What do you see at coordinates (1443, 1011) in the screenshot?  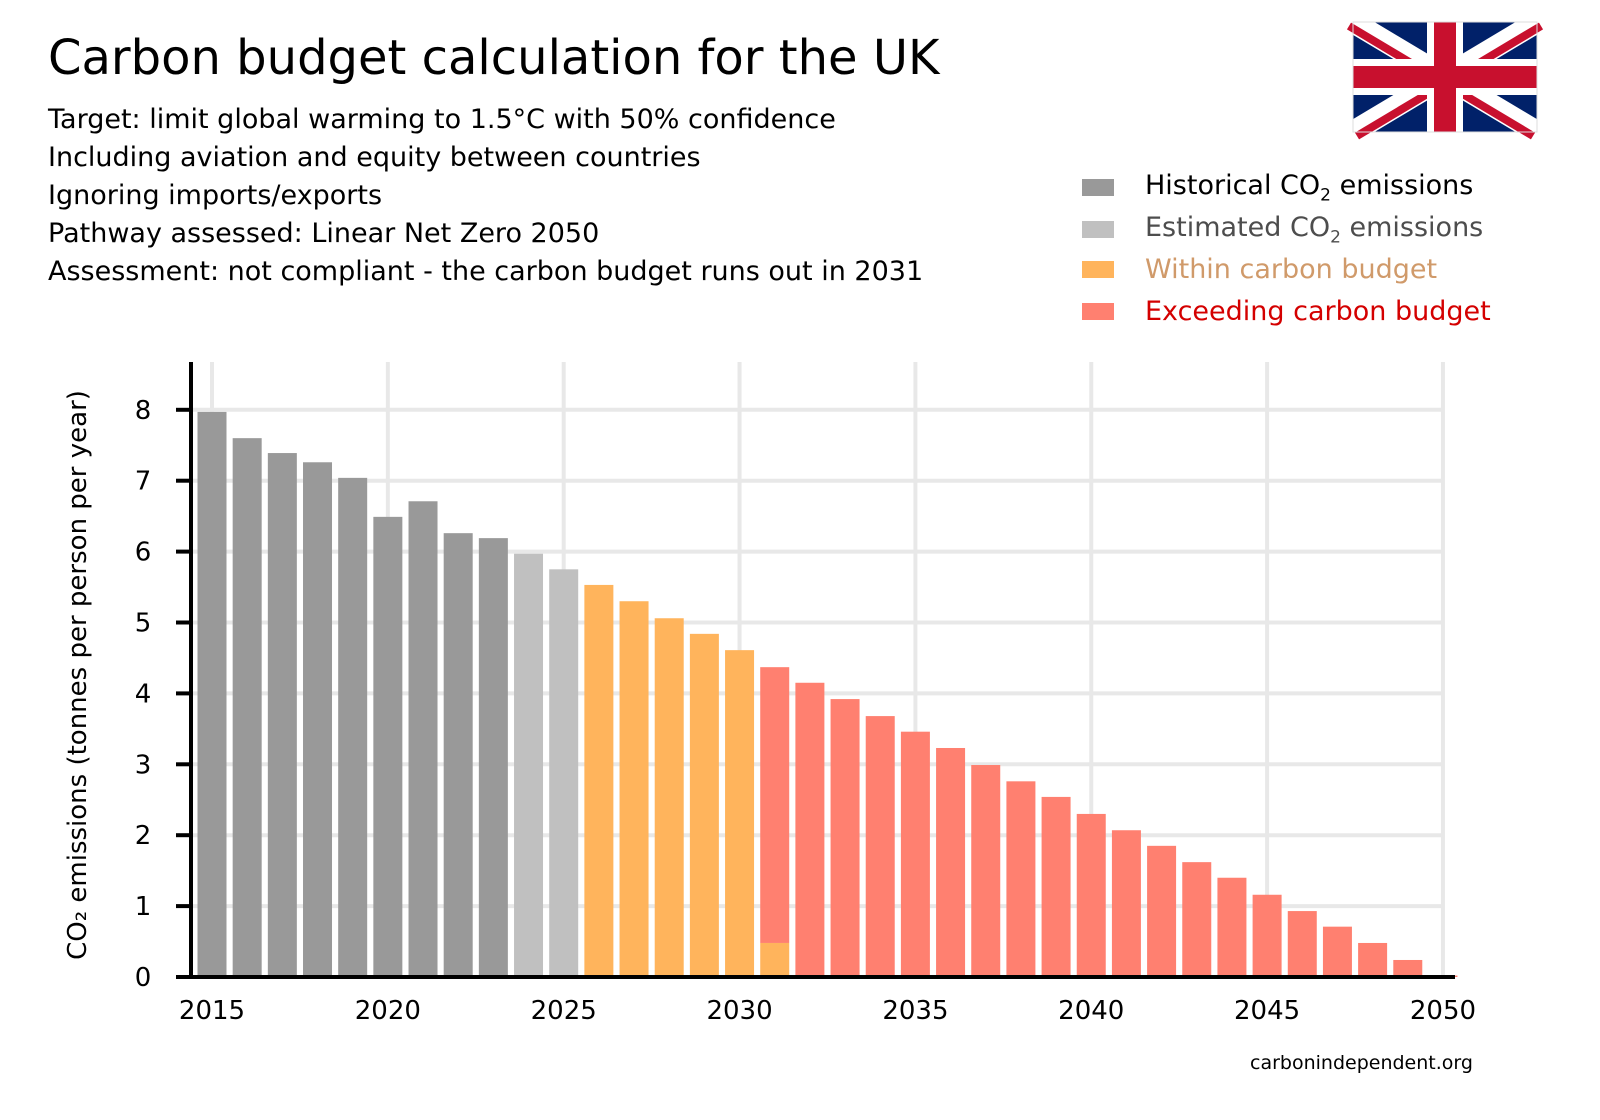 I see `x-tick-label: 2050` at bounding box center [1443, 1011].